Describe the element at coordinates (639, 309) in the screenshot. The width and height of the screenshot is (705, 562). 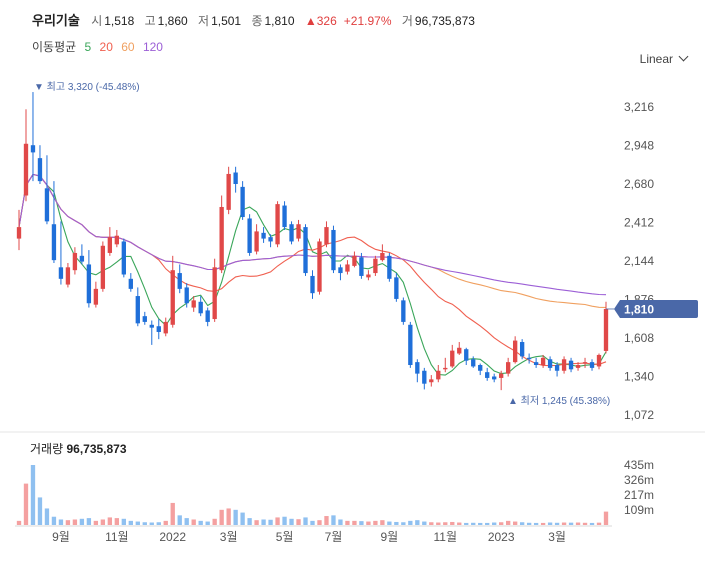
I see `current-price-label: 1,810` at that location.